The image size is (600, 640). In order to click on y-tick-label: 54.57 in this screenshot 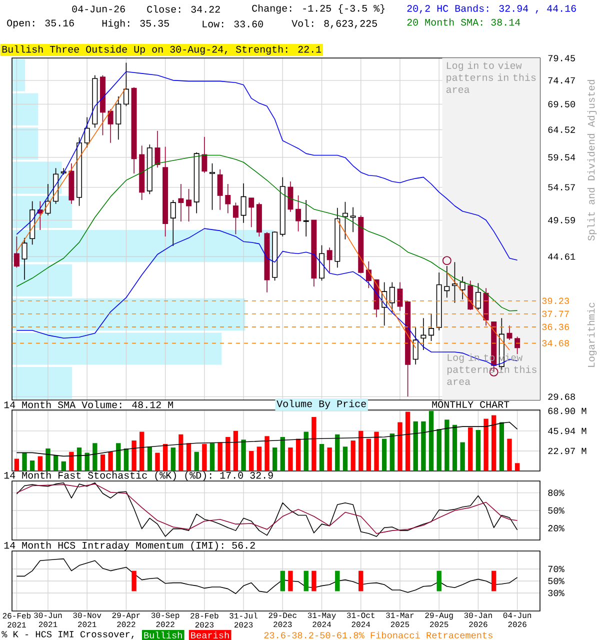, I will do `click(561, 187)`.